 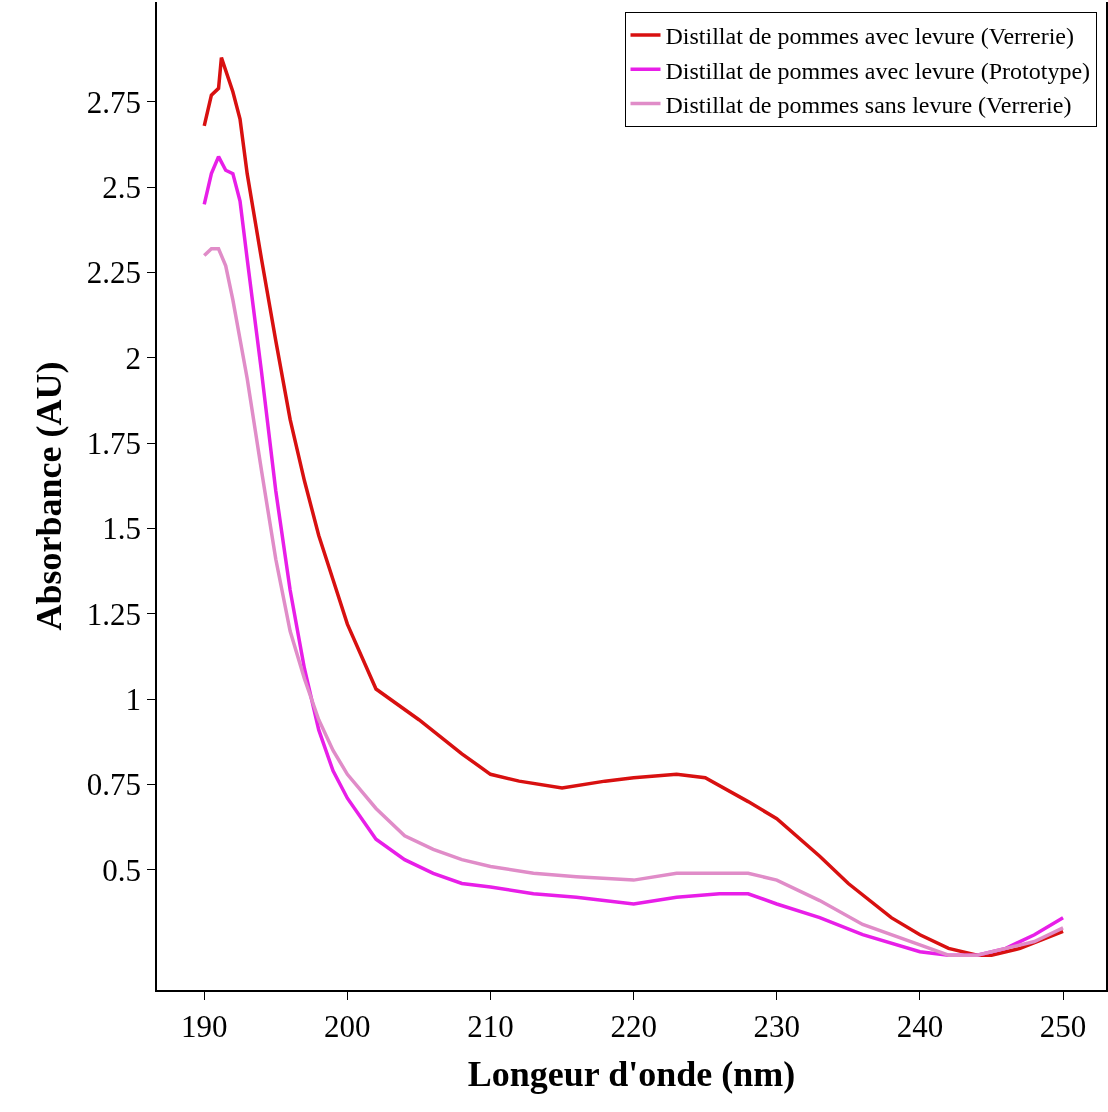 I want to click on y-axis-title: Absorbance (AU), so click(x=49, y=496).